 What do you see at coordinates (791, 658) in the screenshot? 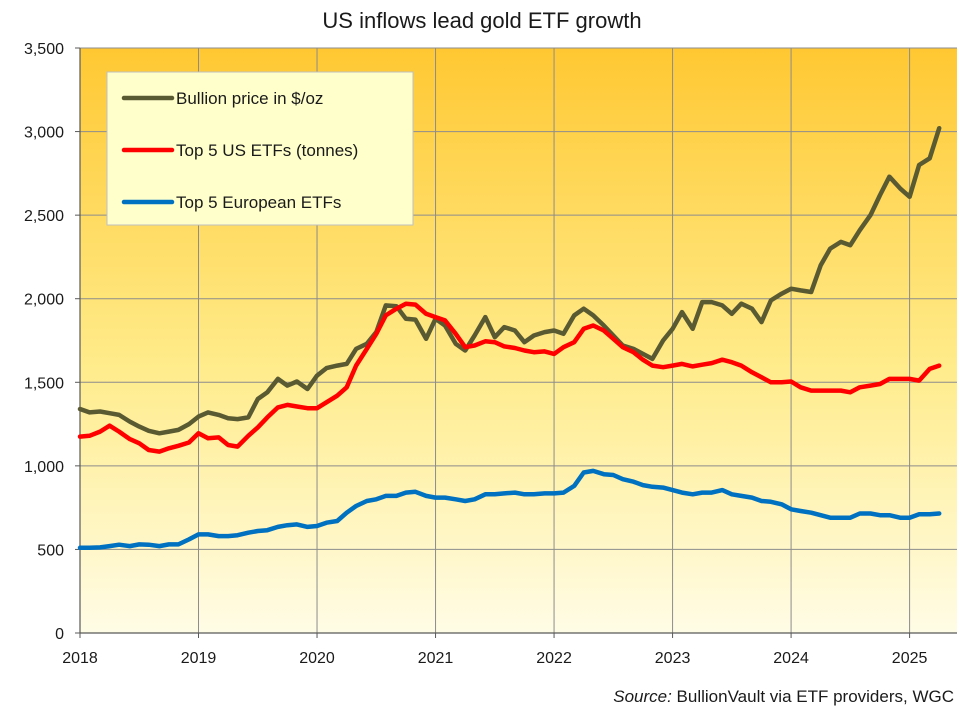
I see `x-tick-label: 2024` at bounding box center [791, 658].